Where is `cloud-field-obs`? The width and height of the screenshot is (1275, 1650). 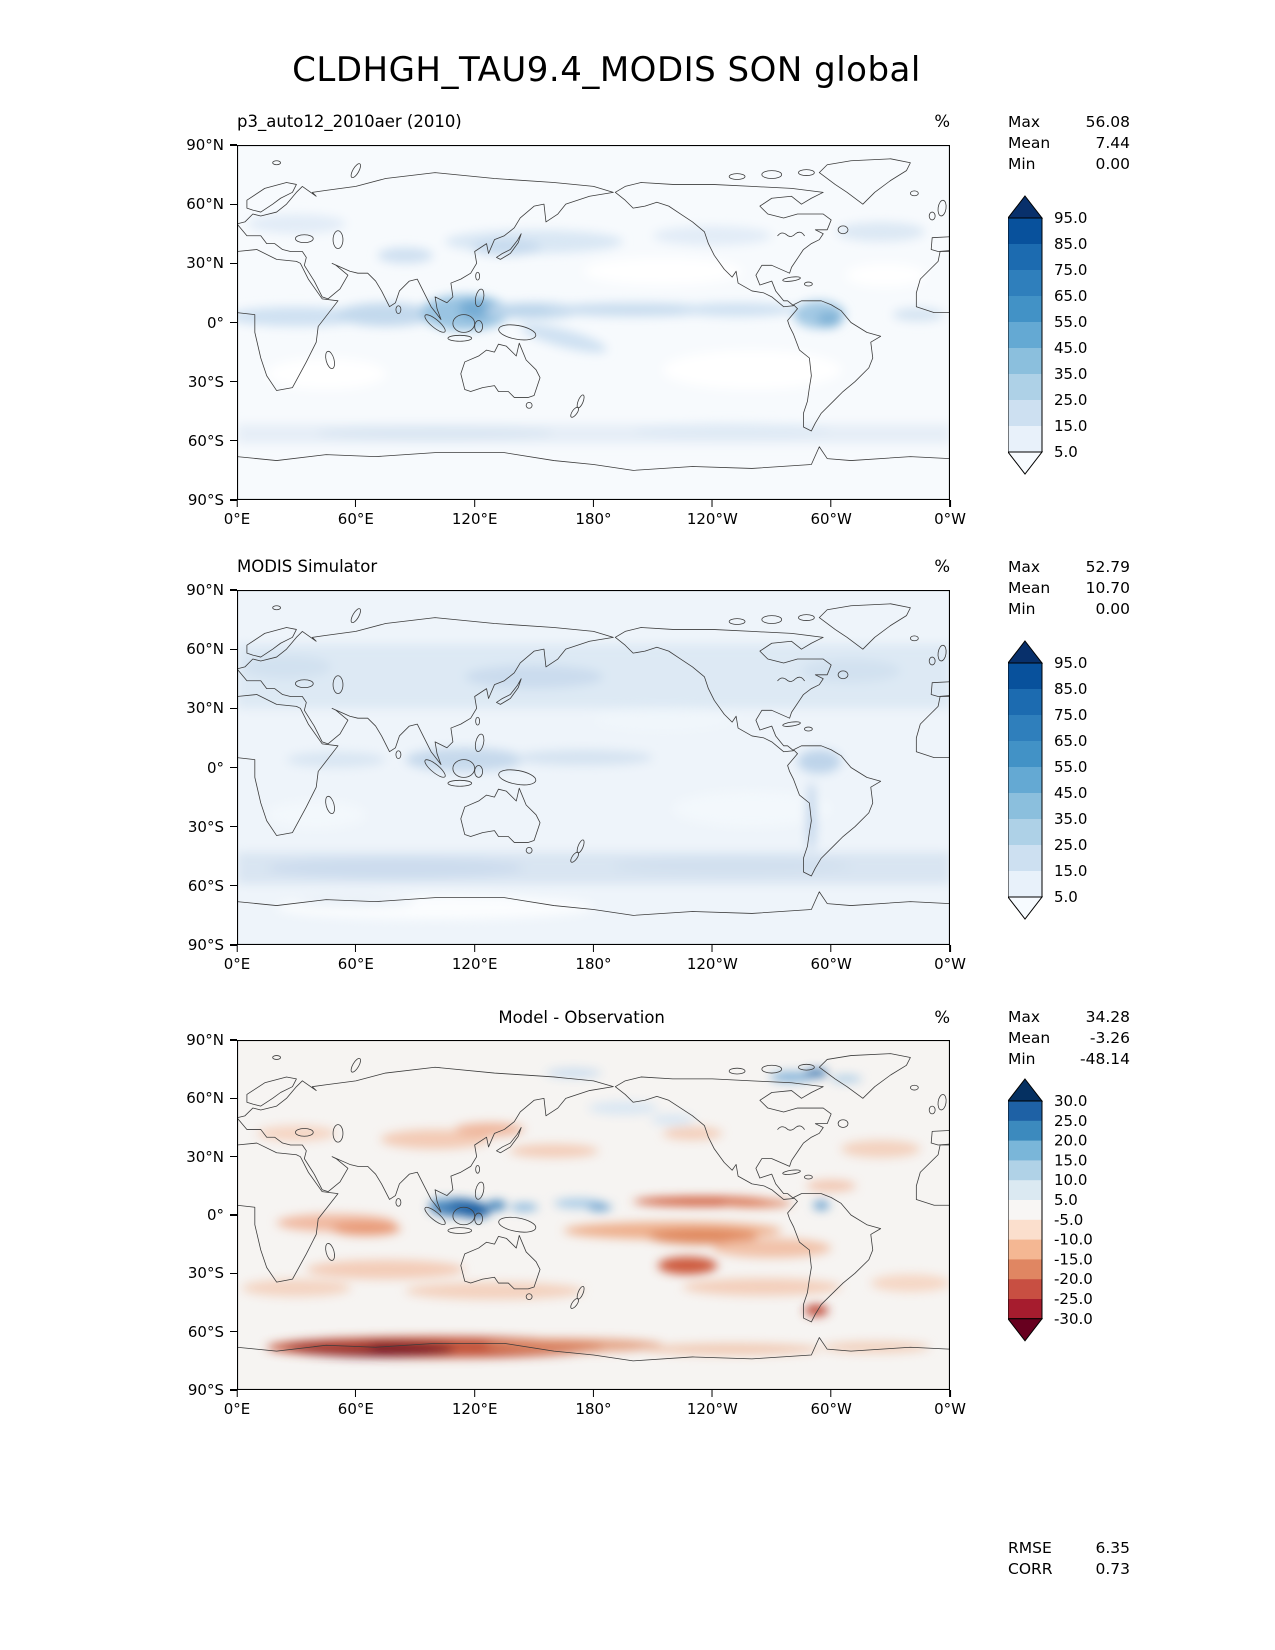 cloud-field-obs is located at coordinates (593, 782).